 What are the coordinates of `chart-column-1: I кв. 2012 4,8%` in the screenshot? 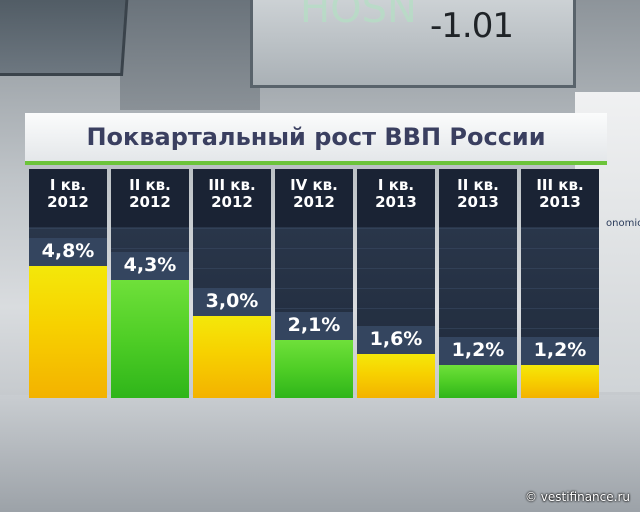 It's located at (68, 283).